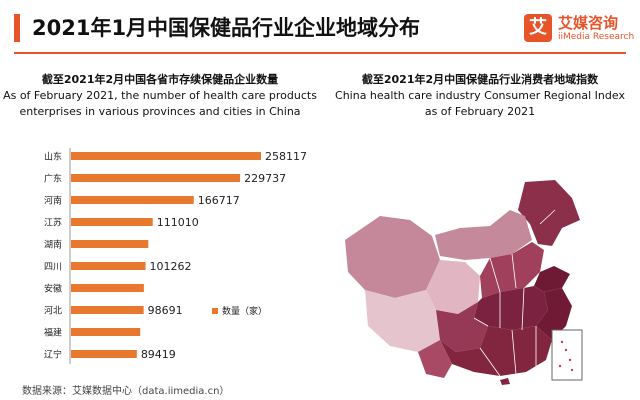  Describe the element at coordinates (53, 201) in the screenshot. I see `category-label: 河南` at that location.